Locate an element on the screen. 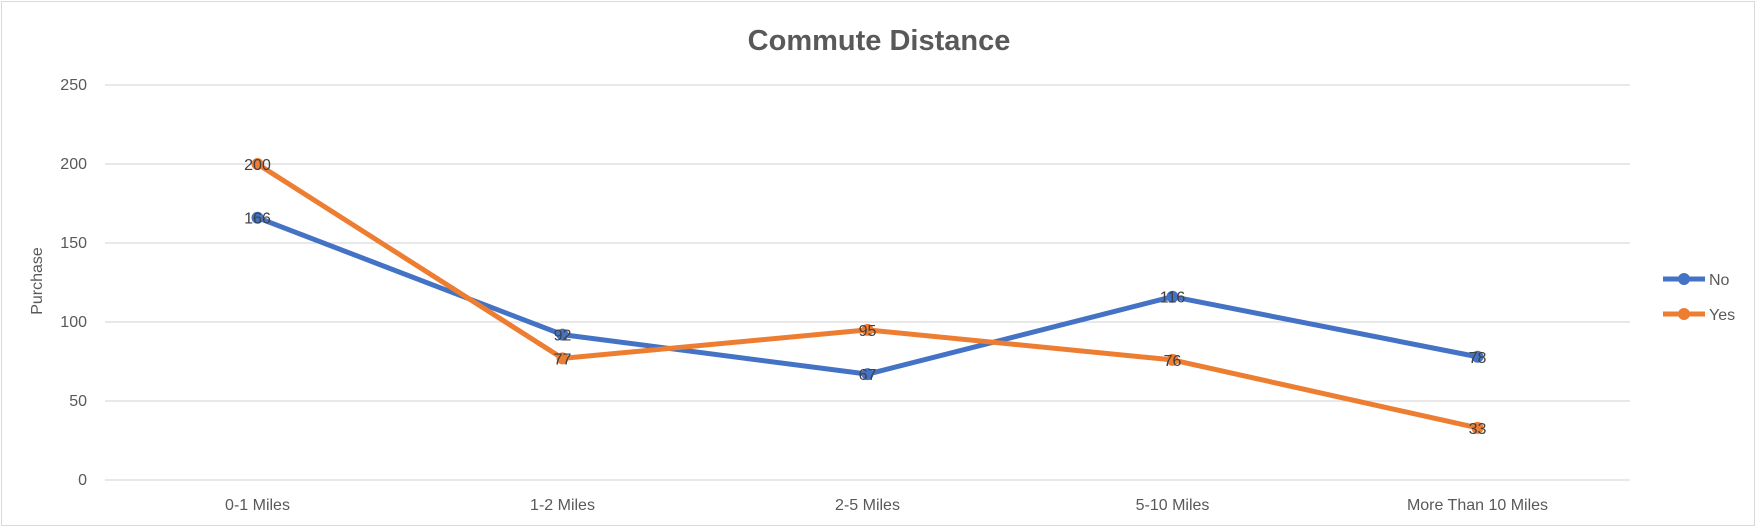  legend: No Yes is located at coordinates (1699, 298).